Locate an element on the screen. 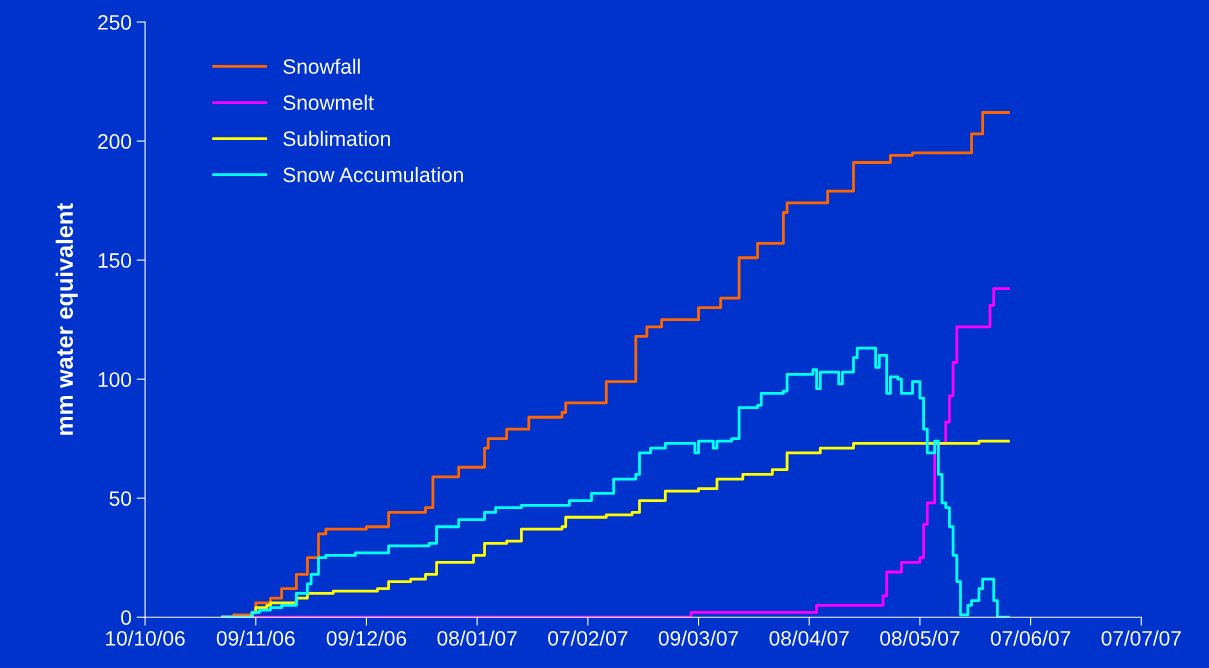 The height and width of the screenshot is (668, 1209). x-tick-label: 07/07/07 is located at coordinates (1141, 638).